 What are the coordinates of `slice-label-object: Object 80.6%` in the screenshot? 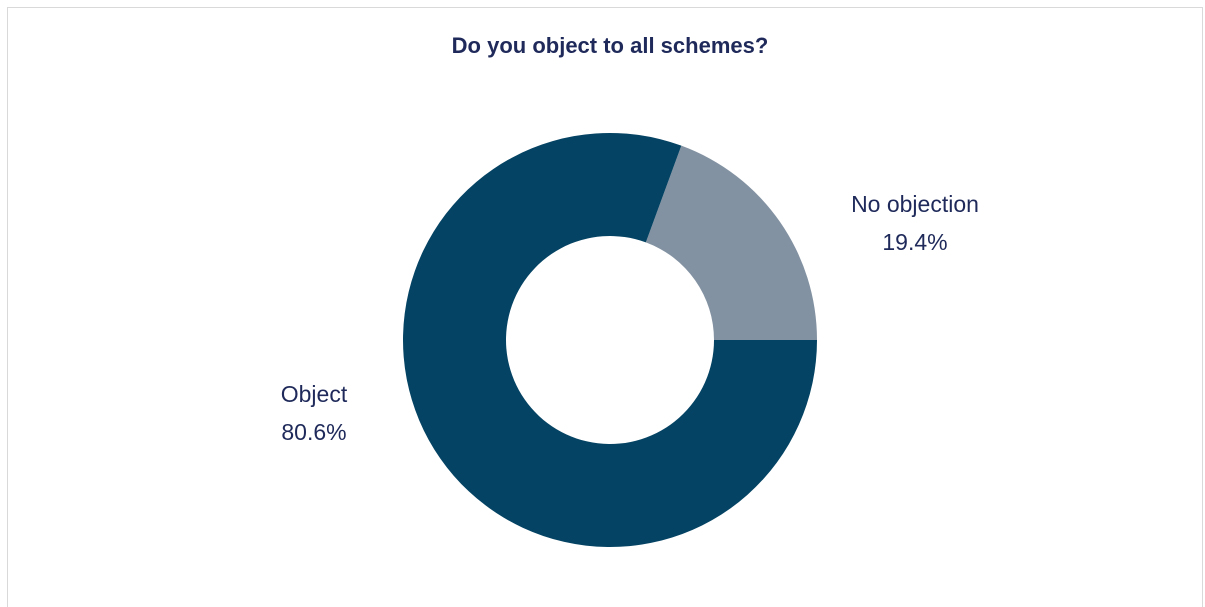 It's located at (314, 413).